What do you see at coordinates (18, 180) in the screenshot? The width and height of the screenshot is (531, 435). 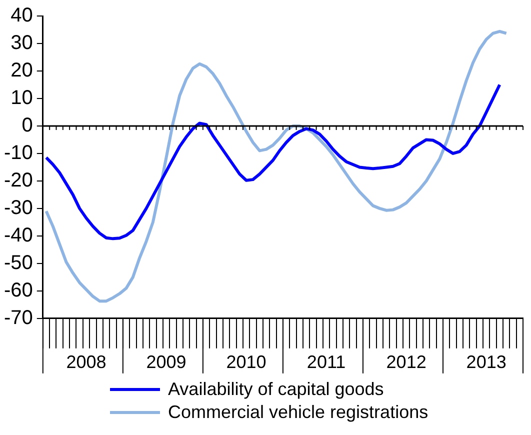 I see `y-tick-label: -20` at bounding box center [18, 180].